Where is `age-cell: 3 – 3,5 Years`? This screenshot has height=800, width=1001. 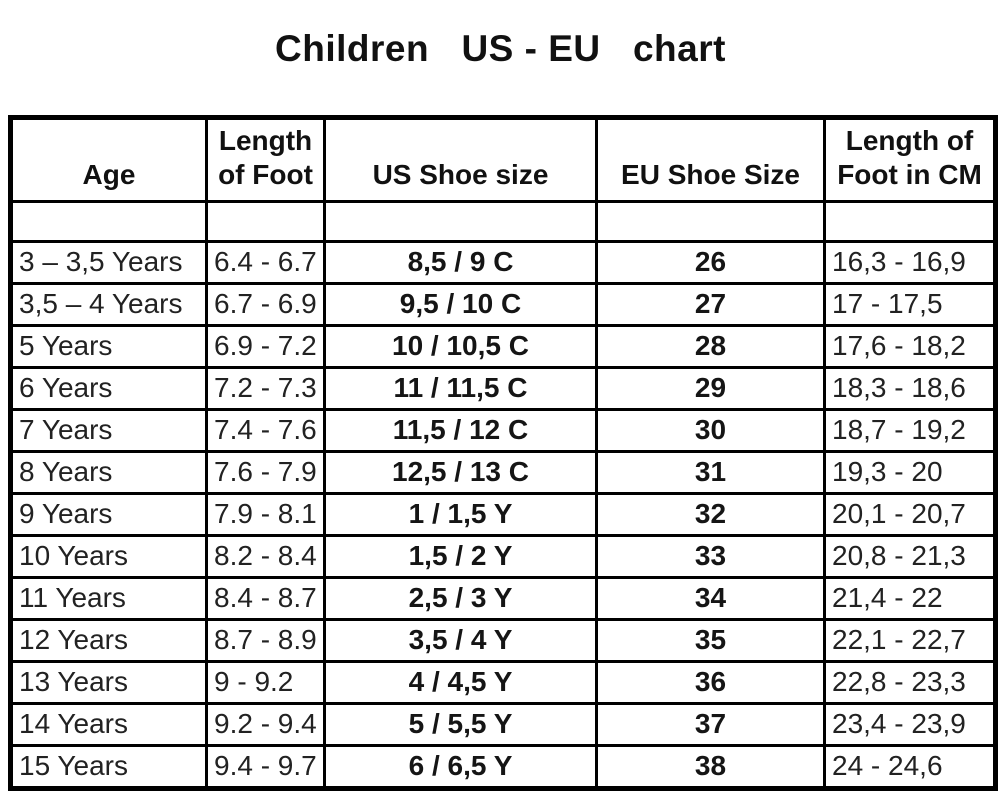 age-cell: 3 – 3,5 Years is located at coordinates (108, 262).